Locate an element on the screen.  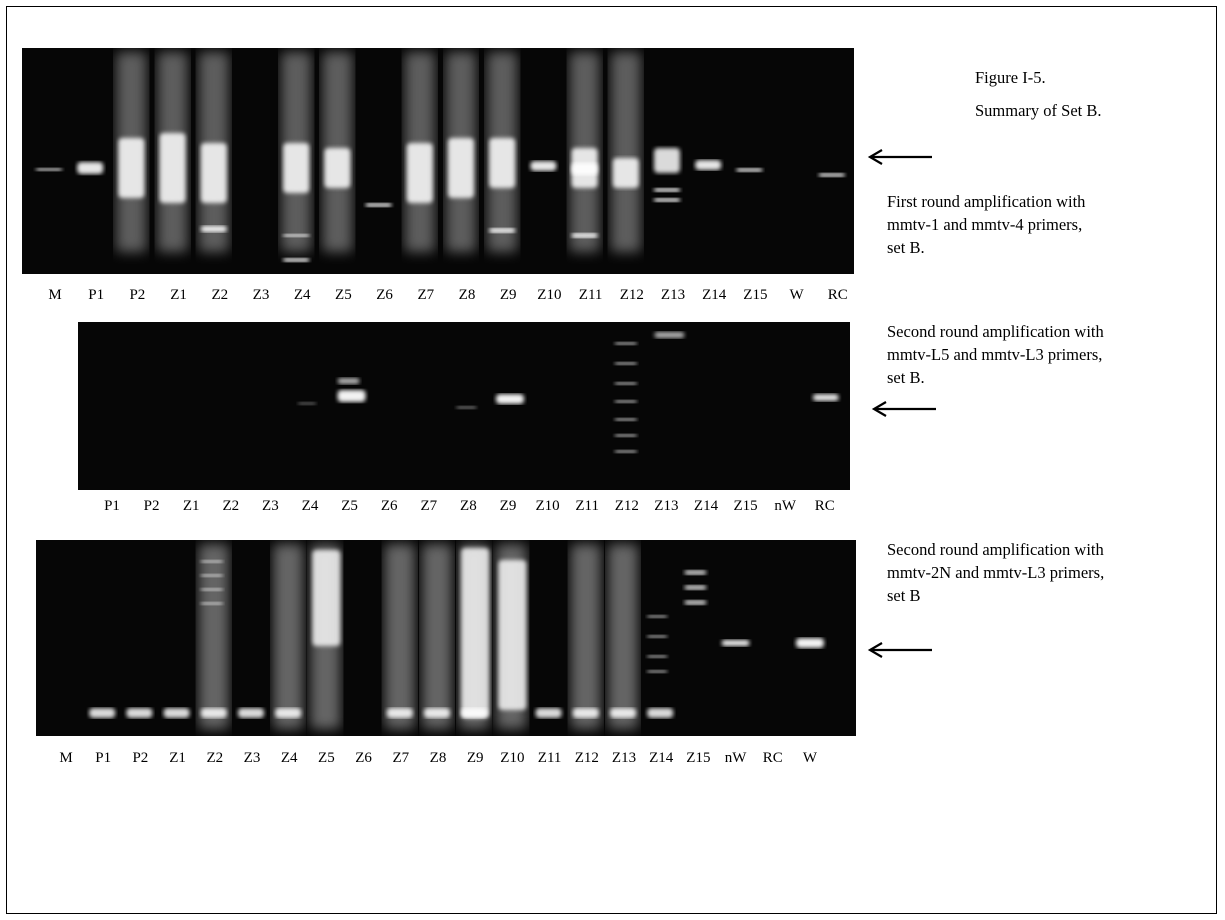
caption-line: mmtv-L5 and mmtv-L3 primers, is located at coordinates (995, 354).